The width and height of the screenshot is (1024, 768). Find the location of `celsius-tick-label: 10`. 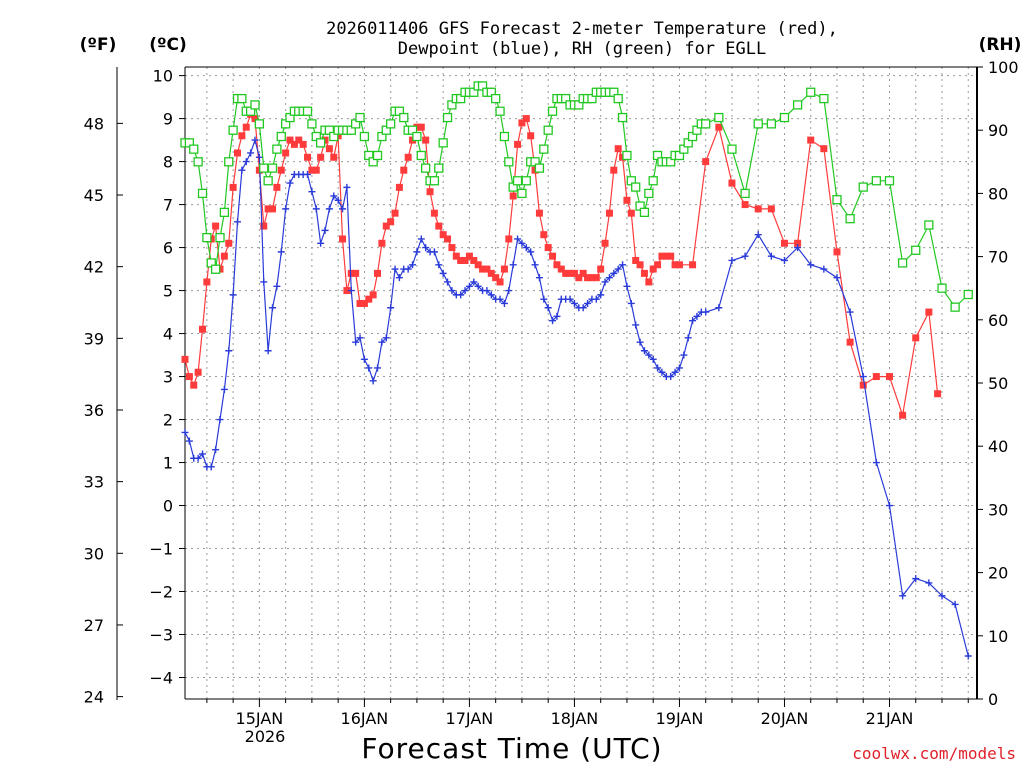

celsius-tick-label: 10 is located at coordinates (163, 76).